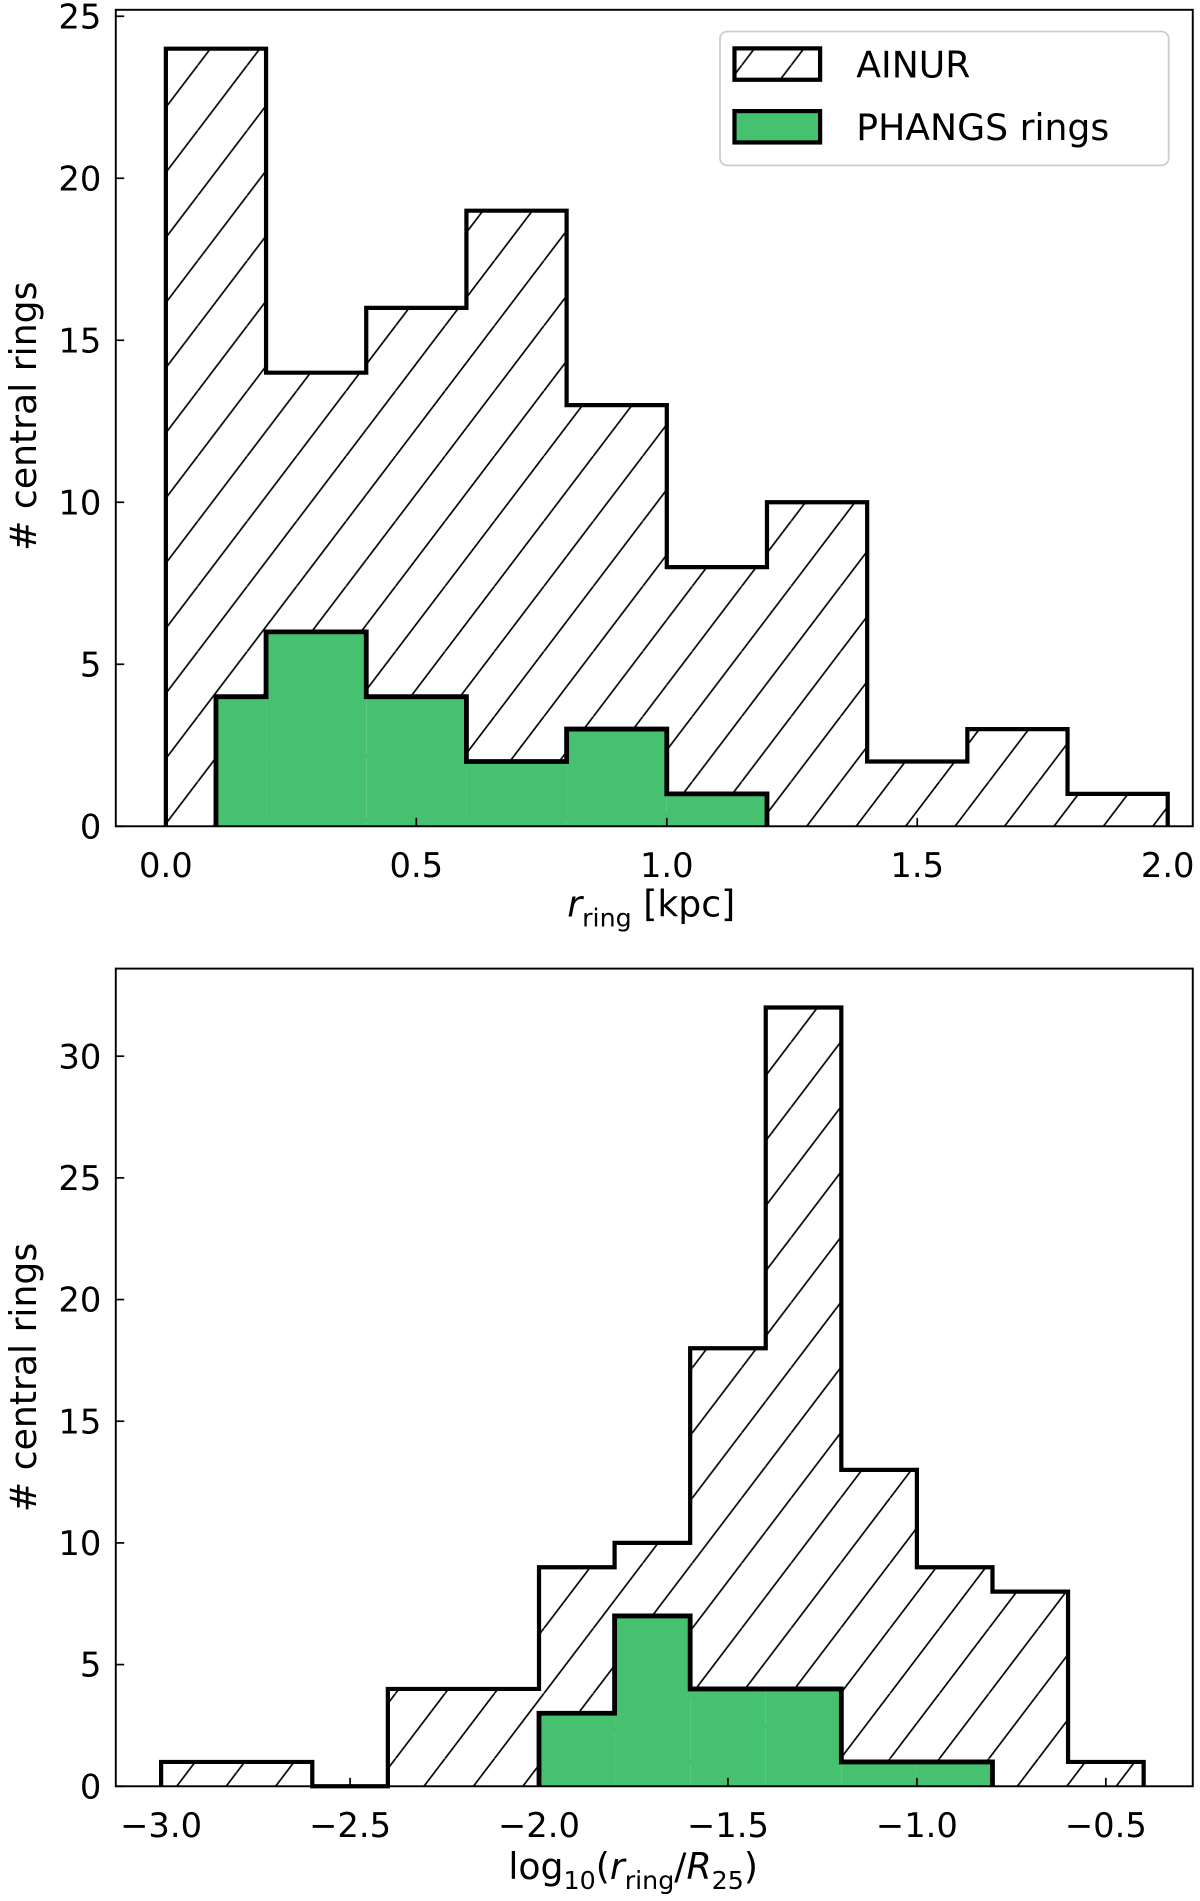 The width and height of the screenshot is (1200, 1901). What do you see at coordinates (23, 1377) in the screenshot?
I see `bottom-y-axis-label: # central rings` at bounding box center [23, 1377].